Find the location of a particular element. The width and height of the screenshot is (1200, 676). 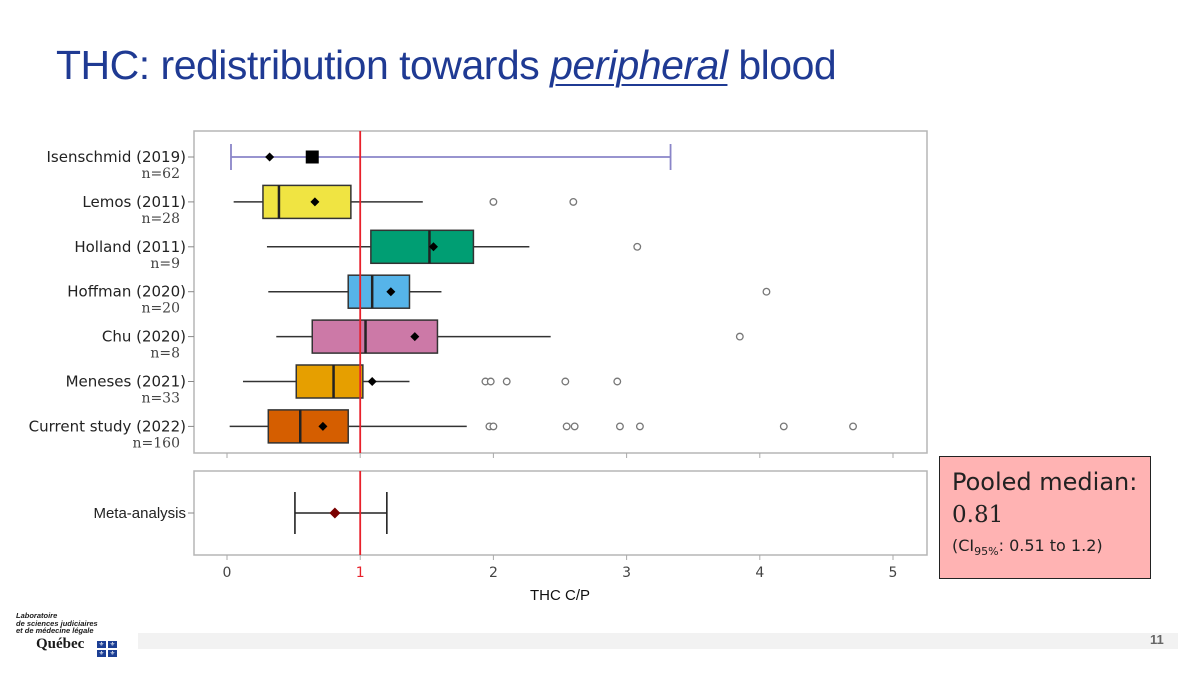

study-label: Hoffman (2020) is located at coordinates (126, 292).